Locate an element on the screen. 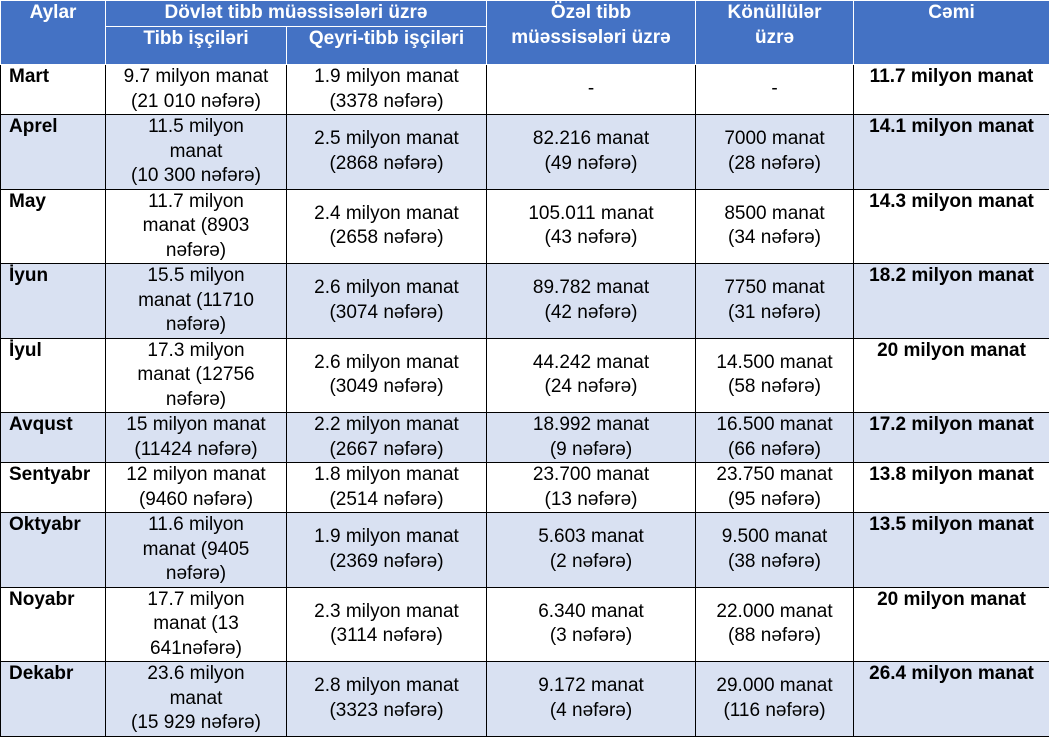 Image resolution: width=1049 pixels, height=737 pixels. cell-line: 6.340 manat is located at coordinates (591, 612).